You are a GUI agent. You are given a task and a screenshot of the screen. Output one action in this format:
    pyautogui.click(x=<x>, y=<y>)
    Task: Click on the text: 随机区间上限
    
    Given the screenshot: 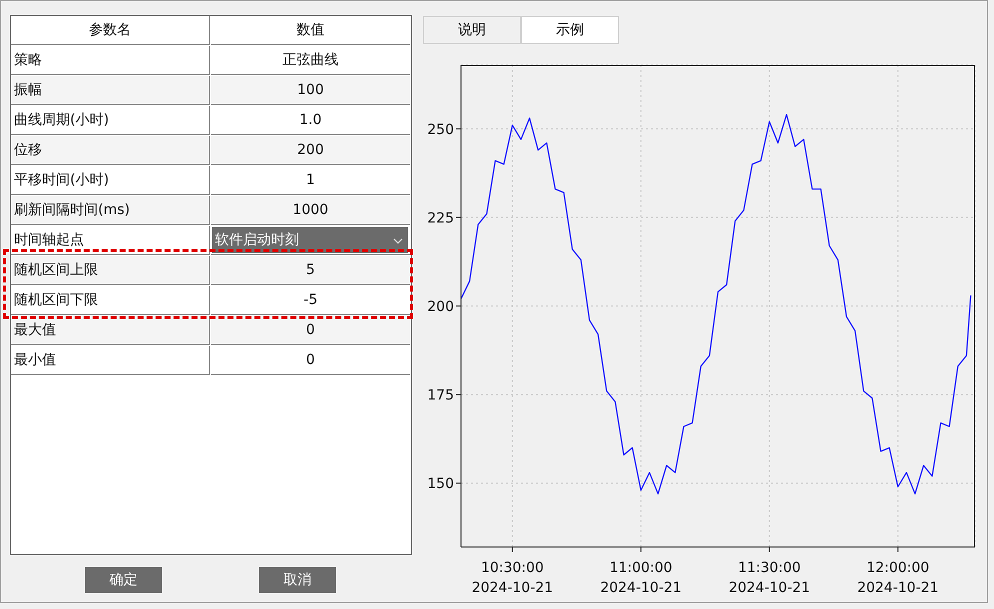 What is the action you would take?
    pyautogui.click(x=110, y=270)
    